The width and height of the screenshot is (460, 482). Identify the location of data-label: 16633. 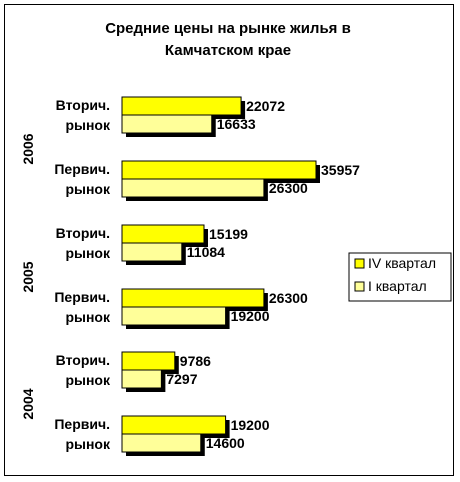
(236, 124).